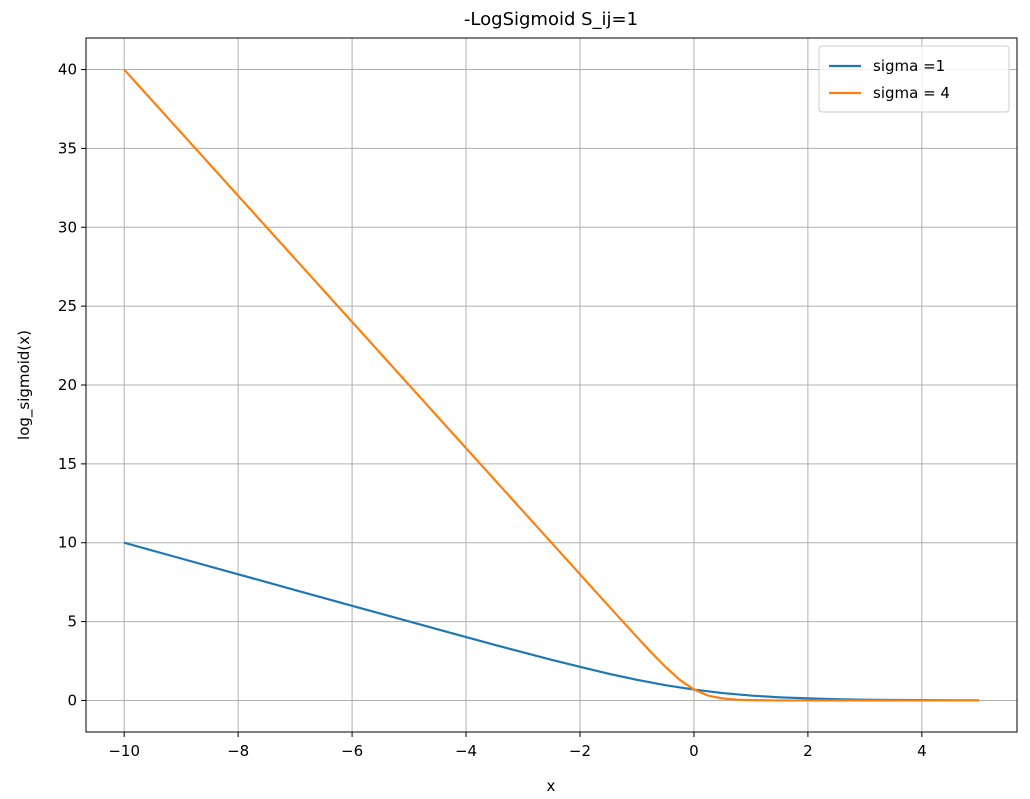  I want to click on legend: sigma =1 sigma = 4, so click(914, 79).